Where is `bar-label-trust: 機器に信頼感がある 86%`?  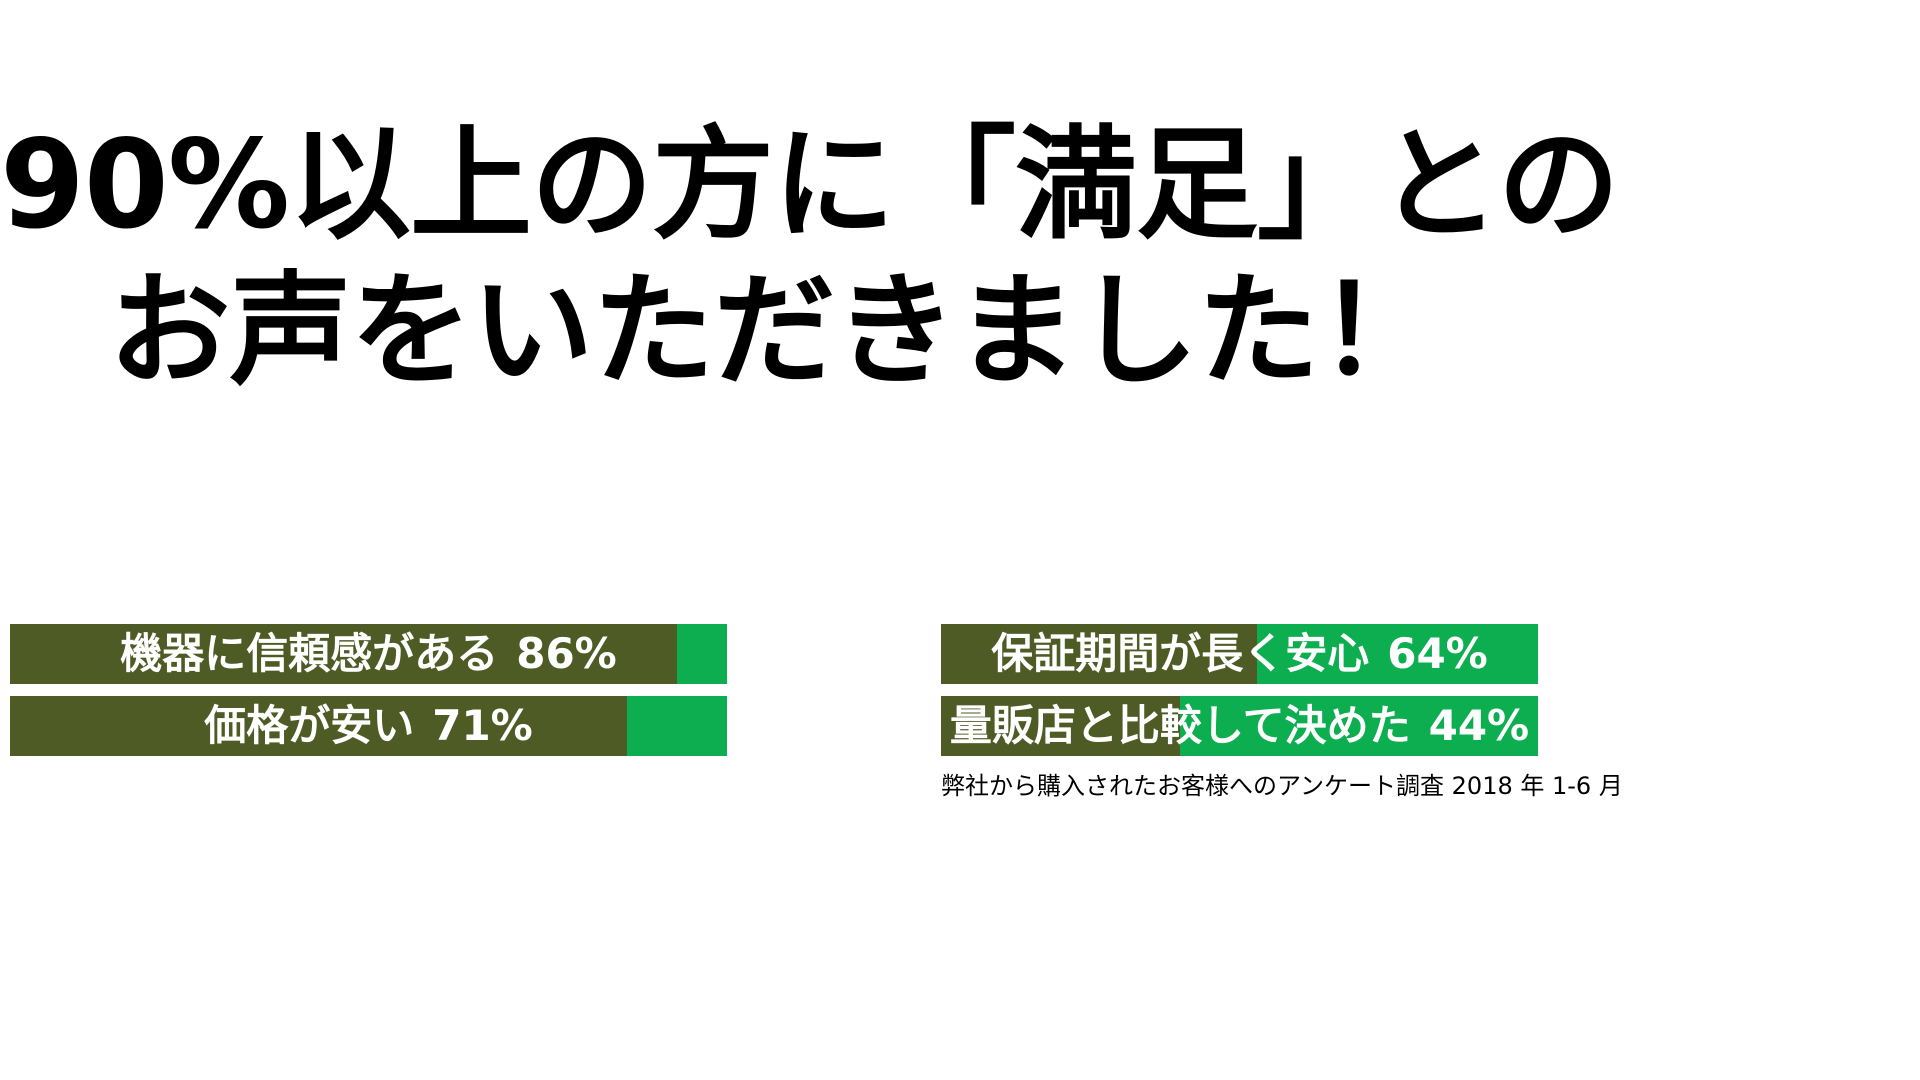 bar-label-trust: 機器に信頼感がある 86% is located at coordinates (368, 654).